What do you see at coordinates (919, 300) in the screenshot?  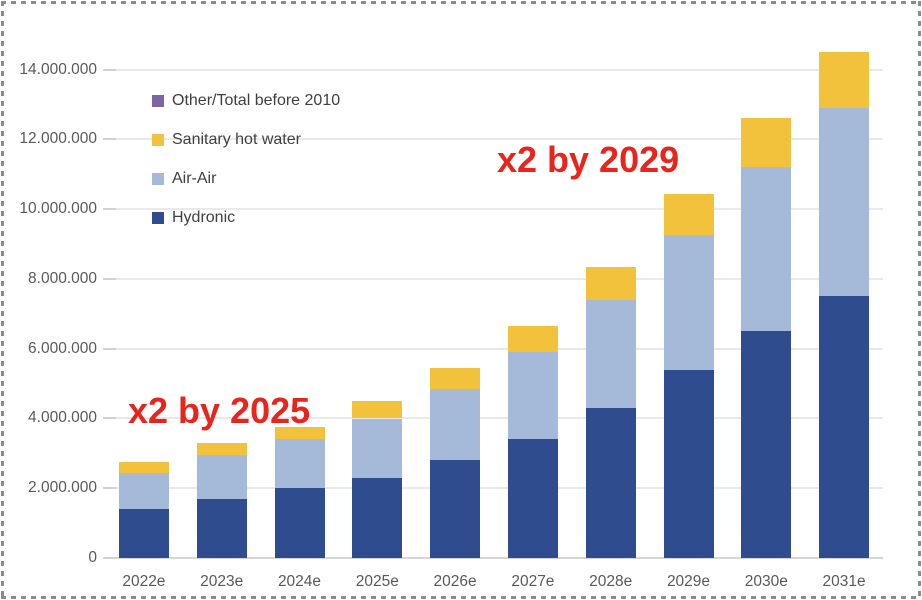 I see `dashed-border-right` at bounding box center [919, 300].